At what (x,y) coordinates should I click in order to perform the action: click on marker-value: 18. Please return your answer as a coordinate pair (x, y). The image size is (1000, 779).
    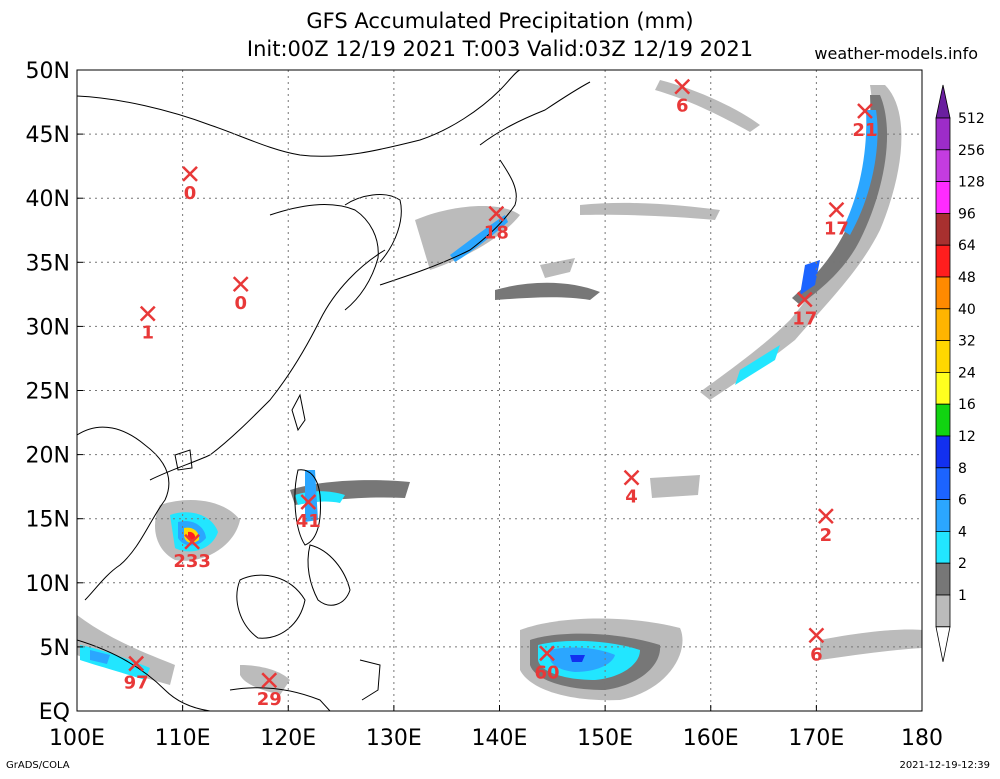
    Looking at the image, I should click on (496, 233).